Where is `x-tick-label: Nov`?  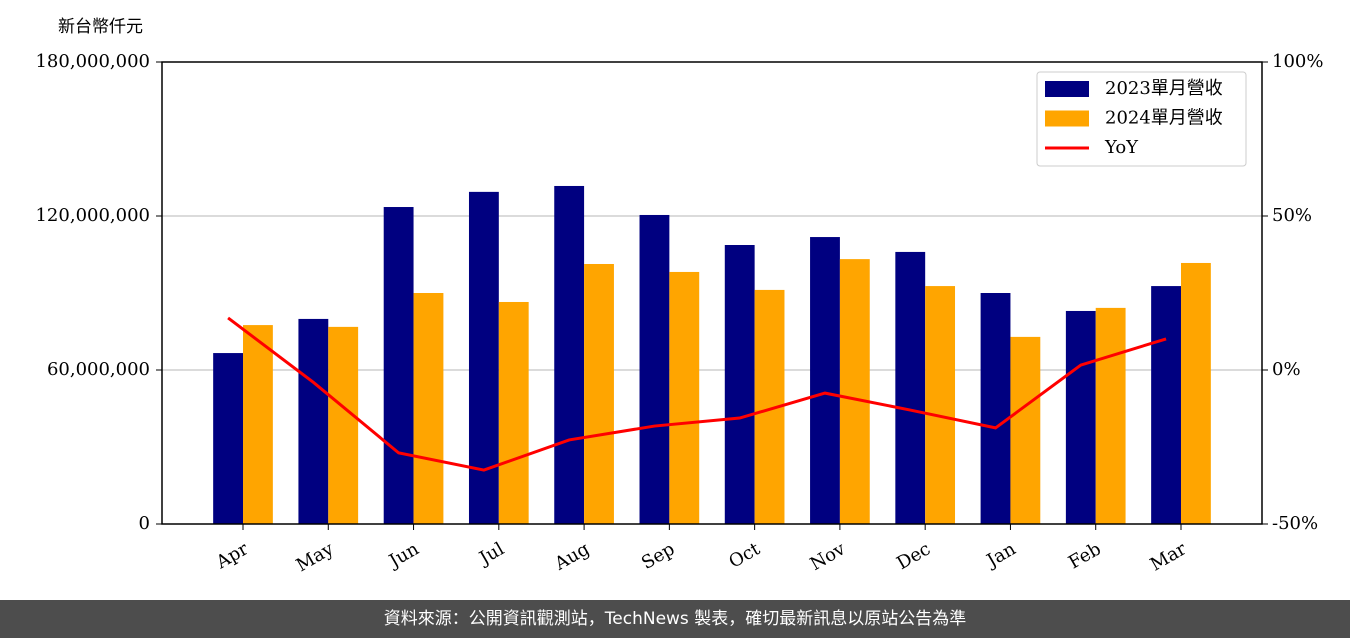 x-tick-label: Nov is located at coordinates (828, 556).